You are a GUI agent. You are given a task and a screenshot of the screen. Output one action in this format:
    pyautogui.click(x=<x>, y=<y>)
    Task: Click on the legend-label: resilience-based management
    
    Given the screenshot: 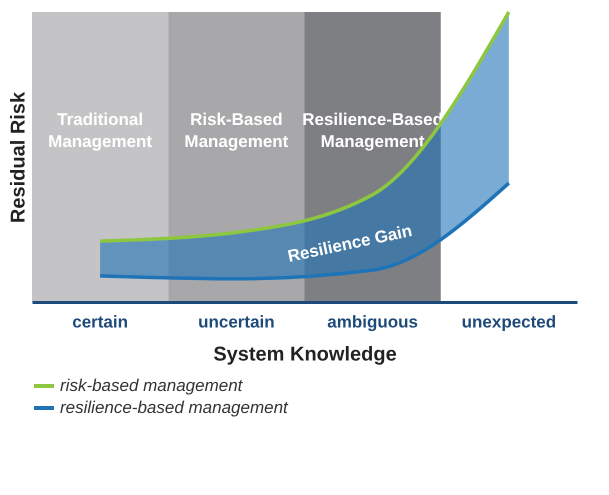 What is the action you would take?
    pyautogui.click(x=175, y=407)
    